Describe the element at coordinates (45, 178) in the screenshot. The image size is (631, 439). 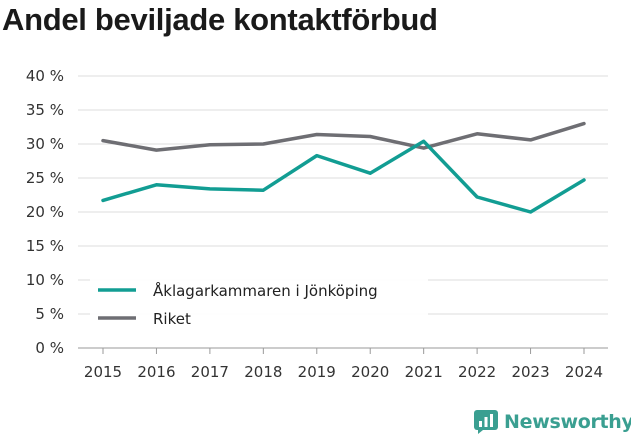
I see `y-tick-label: 25 %` at that location.